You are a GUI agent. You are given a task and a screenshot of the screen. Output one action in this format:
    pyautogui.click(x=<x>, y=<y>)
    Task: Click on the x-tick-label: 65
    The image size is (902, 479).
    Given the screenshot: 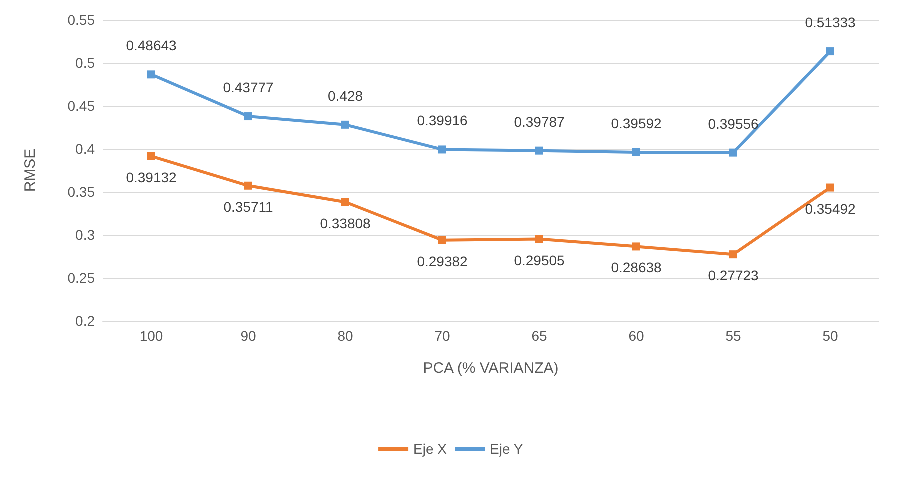 What is the action you would take?
    pyautogui.click(x=540, y=336)
    